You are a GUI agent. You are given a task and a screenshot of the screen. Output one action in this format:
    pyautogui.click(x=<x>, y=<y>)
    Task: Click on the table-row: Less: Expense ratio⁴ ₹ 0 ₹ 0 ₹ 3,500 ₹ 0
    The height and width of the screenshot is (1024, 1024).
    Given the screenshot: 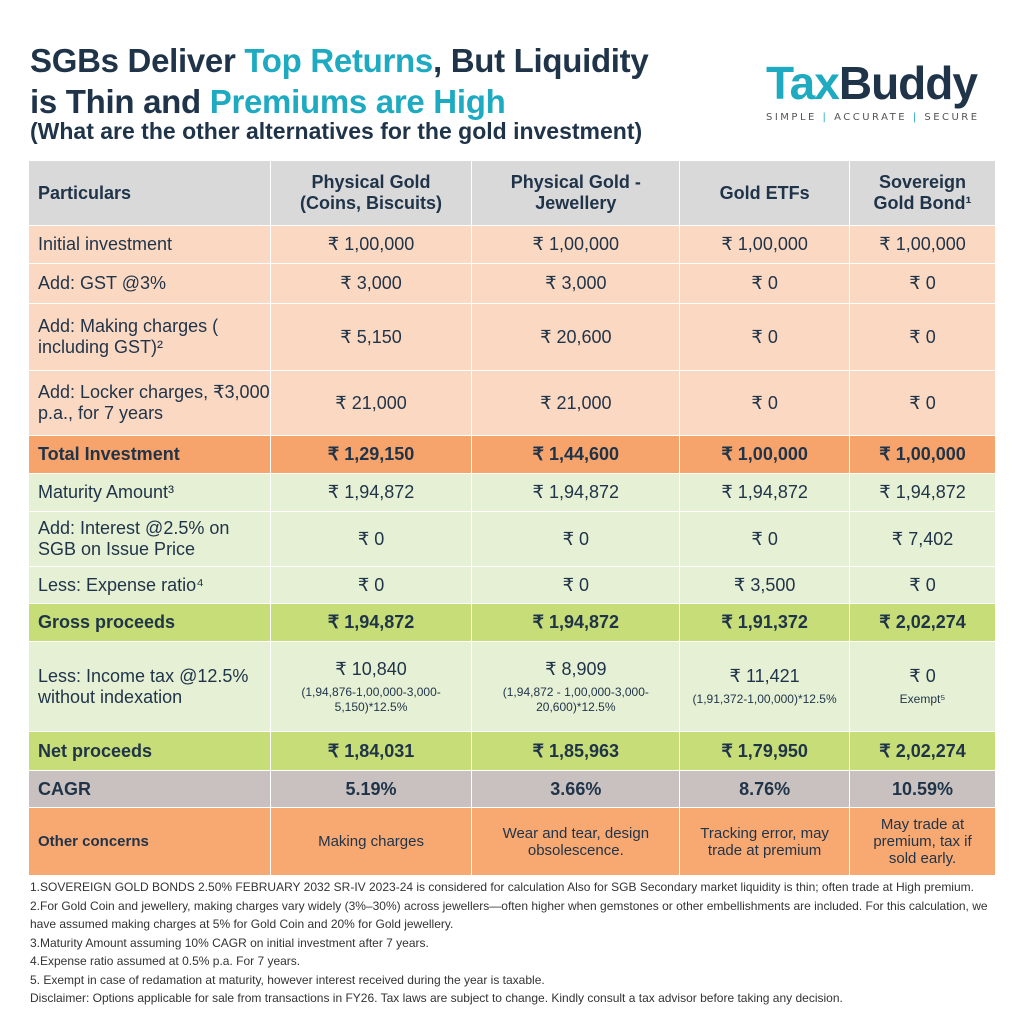 What is the action you would take?
    pyautogui.click(x=512, y=585)
    